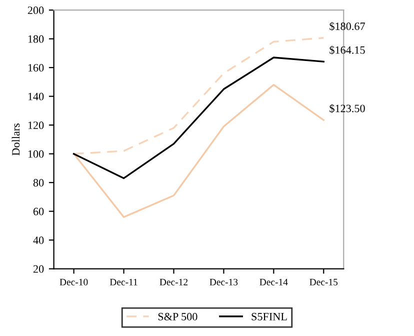  Describe the element at coordinates (178, 316) in the screenshot. I see `legend-label: S&P 500` at that location.